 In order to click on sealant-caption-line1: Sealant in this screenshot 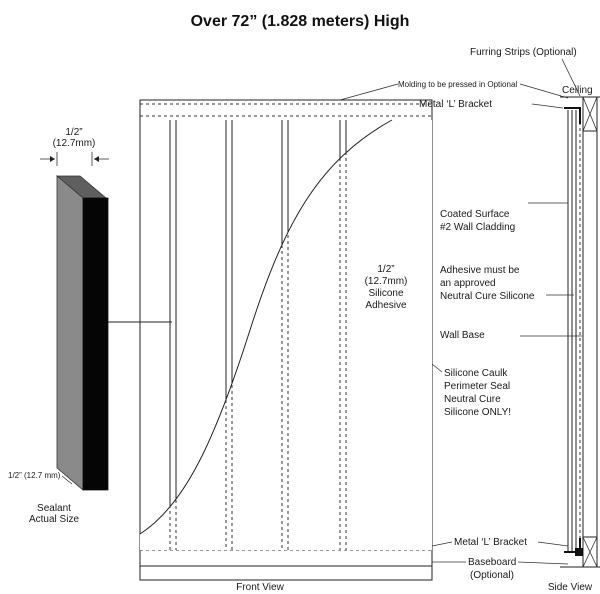, I will do `click(54, 508)`.